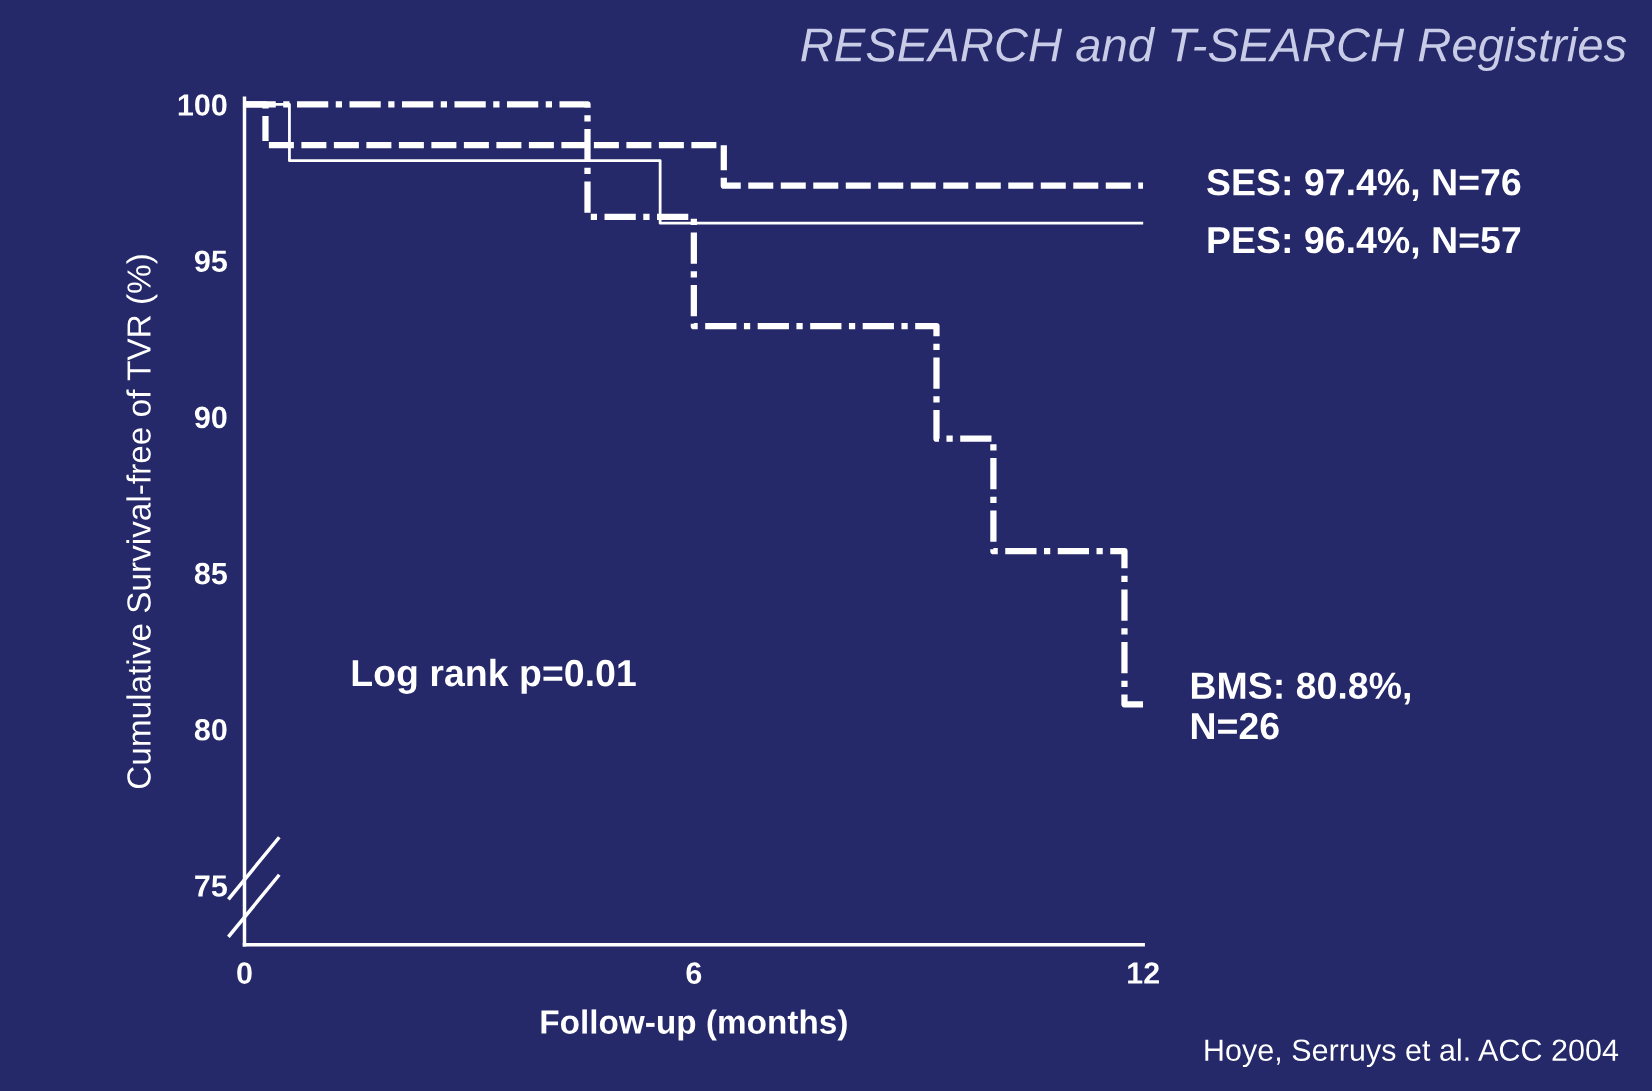 This screenshot has width=1652, height=1091. I want to click on text: BMS: 80.8%, N=26, so click(1300, 706).